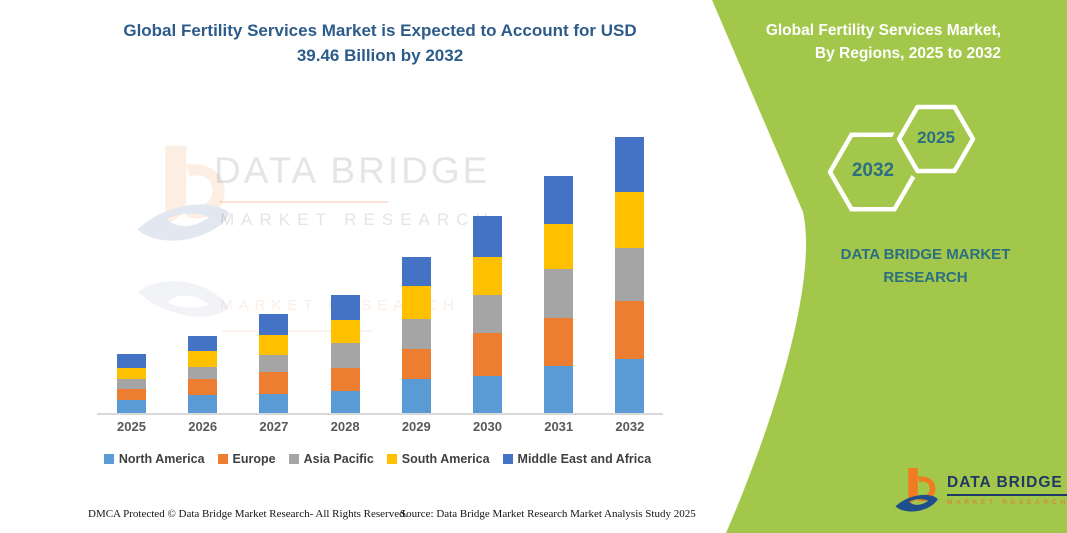 This screenshot has width=1067, height=533. Describe the element at coordinates (916, 490) in the screenshot. I see `company-logo-icon` at that location.